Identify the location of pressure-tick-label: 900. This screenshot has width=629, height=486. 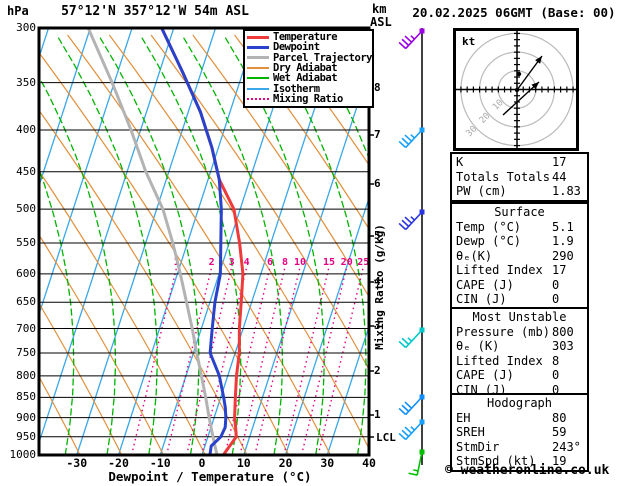
(26, 417).